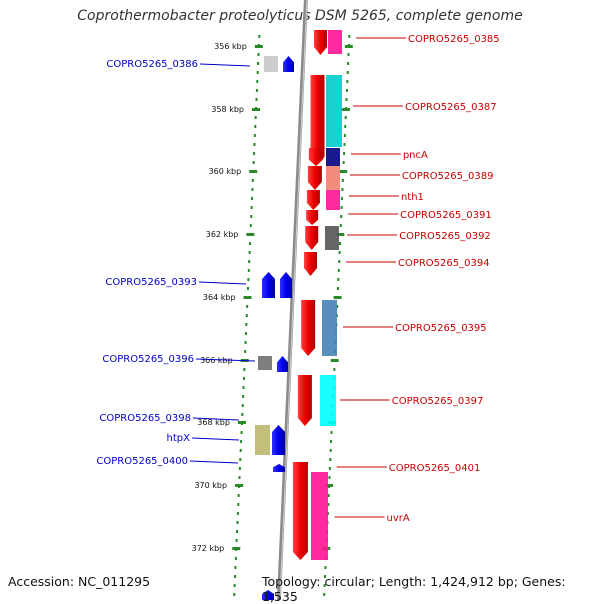 The width and height of the screenshot is (600, 604). Describe the element at coordinates (435, 468) in the screenshot. I see `gene-label-right: COPRO5265_0401` at that location.